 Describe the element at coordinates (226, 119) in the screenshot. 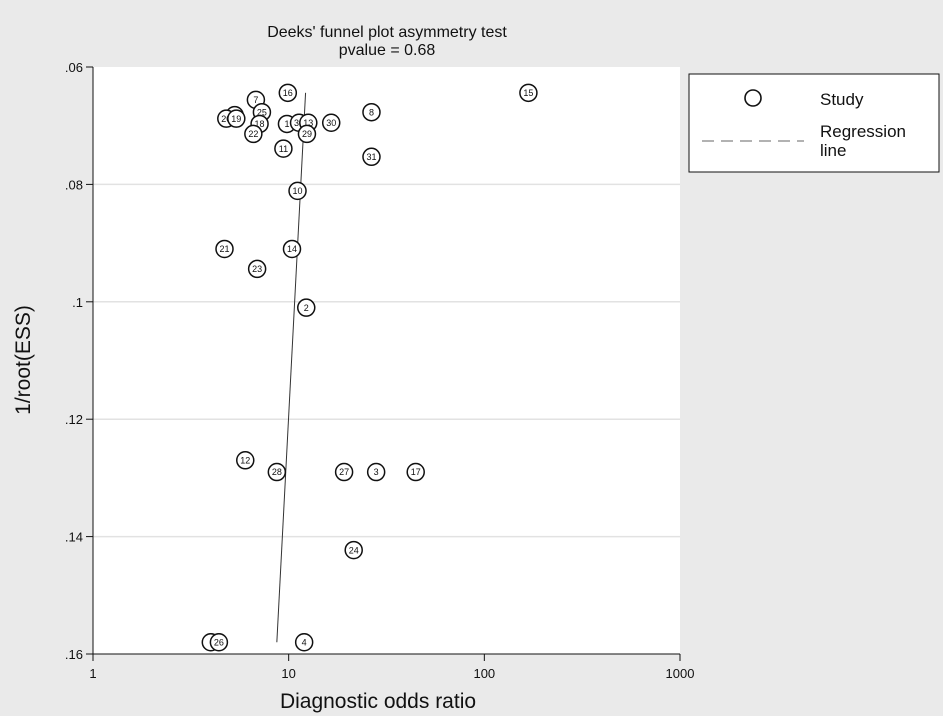

I see `study-label: 20` at that location.